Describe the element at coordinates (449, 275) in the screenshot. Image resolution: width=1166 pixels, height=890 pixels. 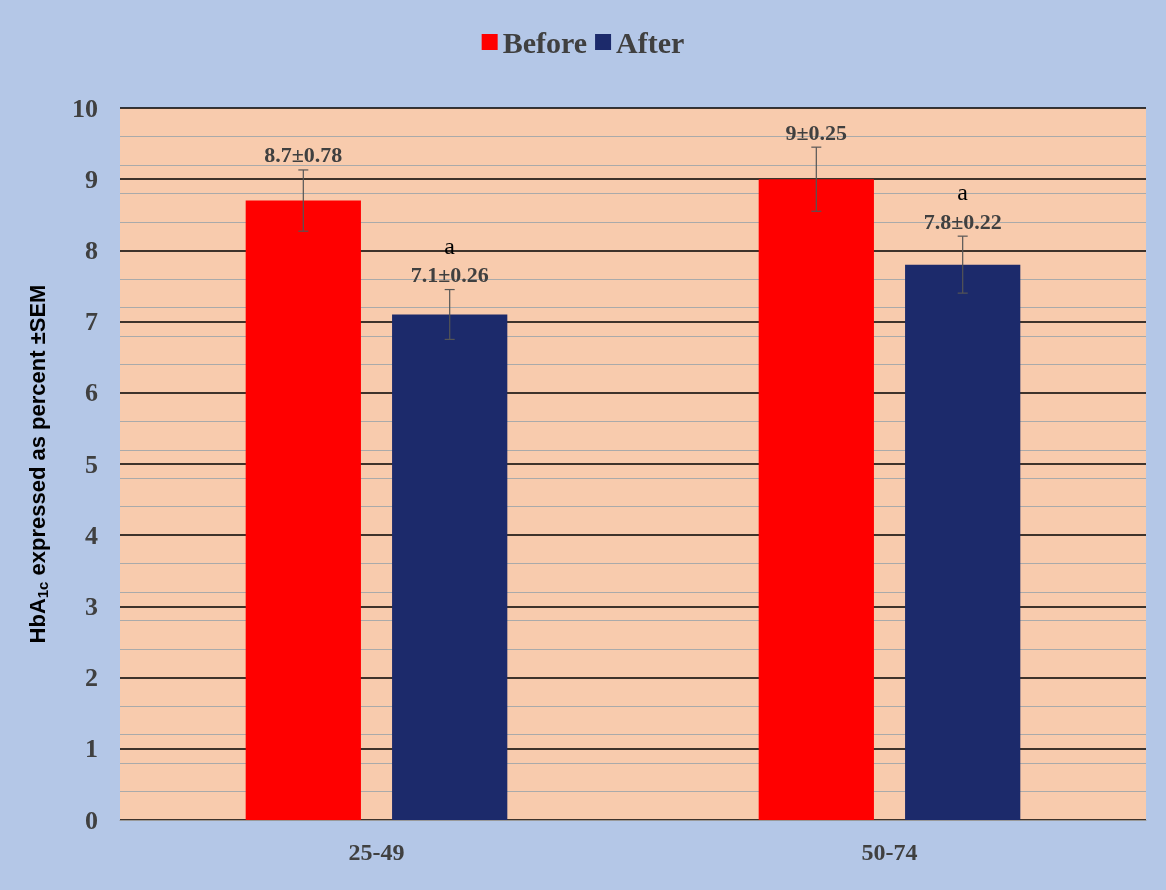
I see `data-label: 7.1±0.26` at that location.